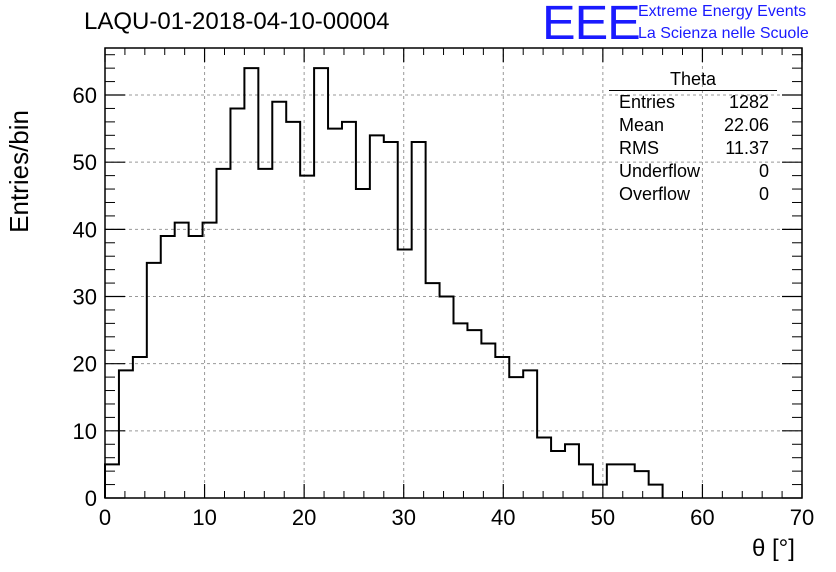  What do you see at coordinates (693, 194) in the screenshot?
I see `stats-row-overflow: Overflow 0` at bounding box center [693, 194].